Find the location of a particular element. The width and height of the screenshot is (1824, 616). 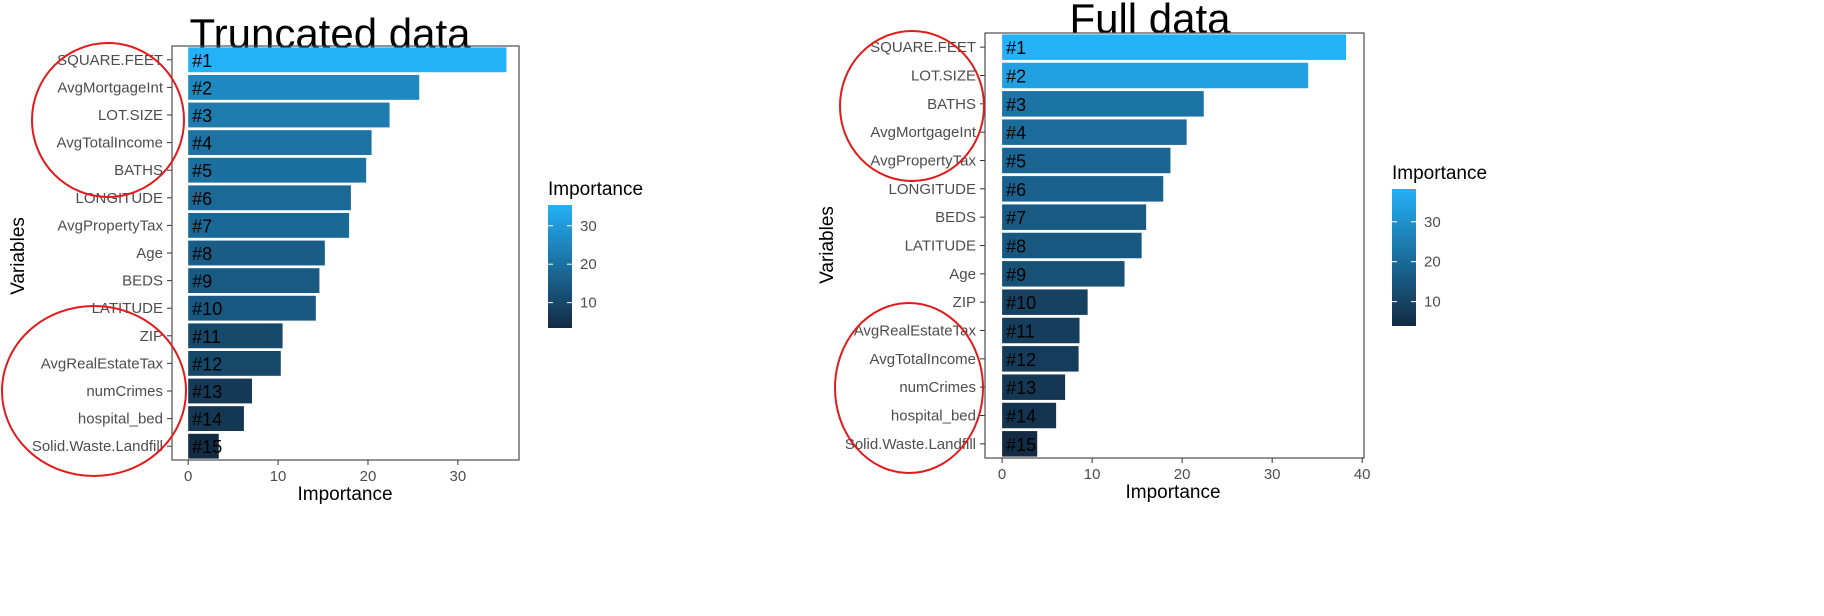

legend-title: Importance is located at coordinates (1439, 173).